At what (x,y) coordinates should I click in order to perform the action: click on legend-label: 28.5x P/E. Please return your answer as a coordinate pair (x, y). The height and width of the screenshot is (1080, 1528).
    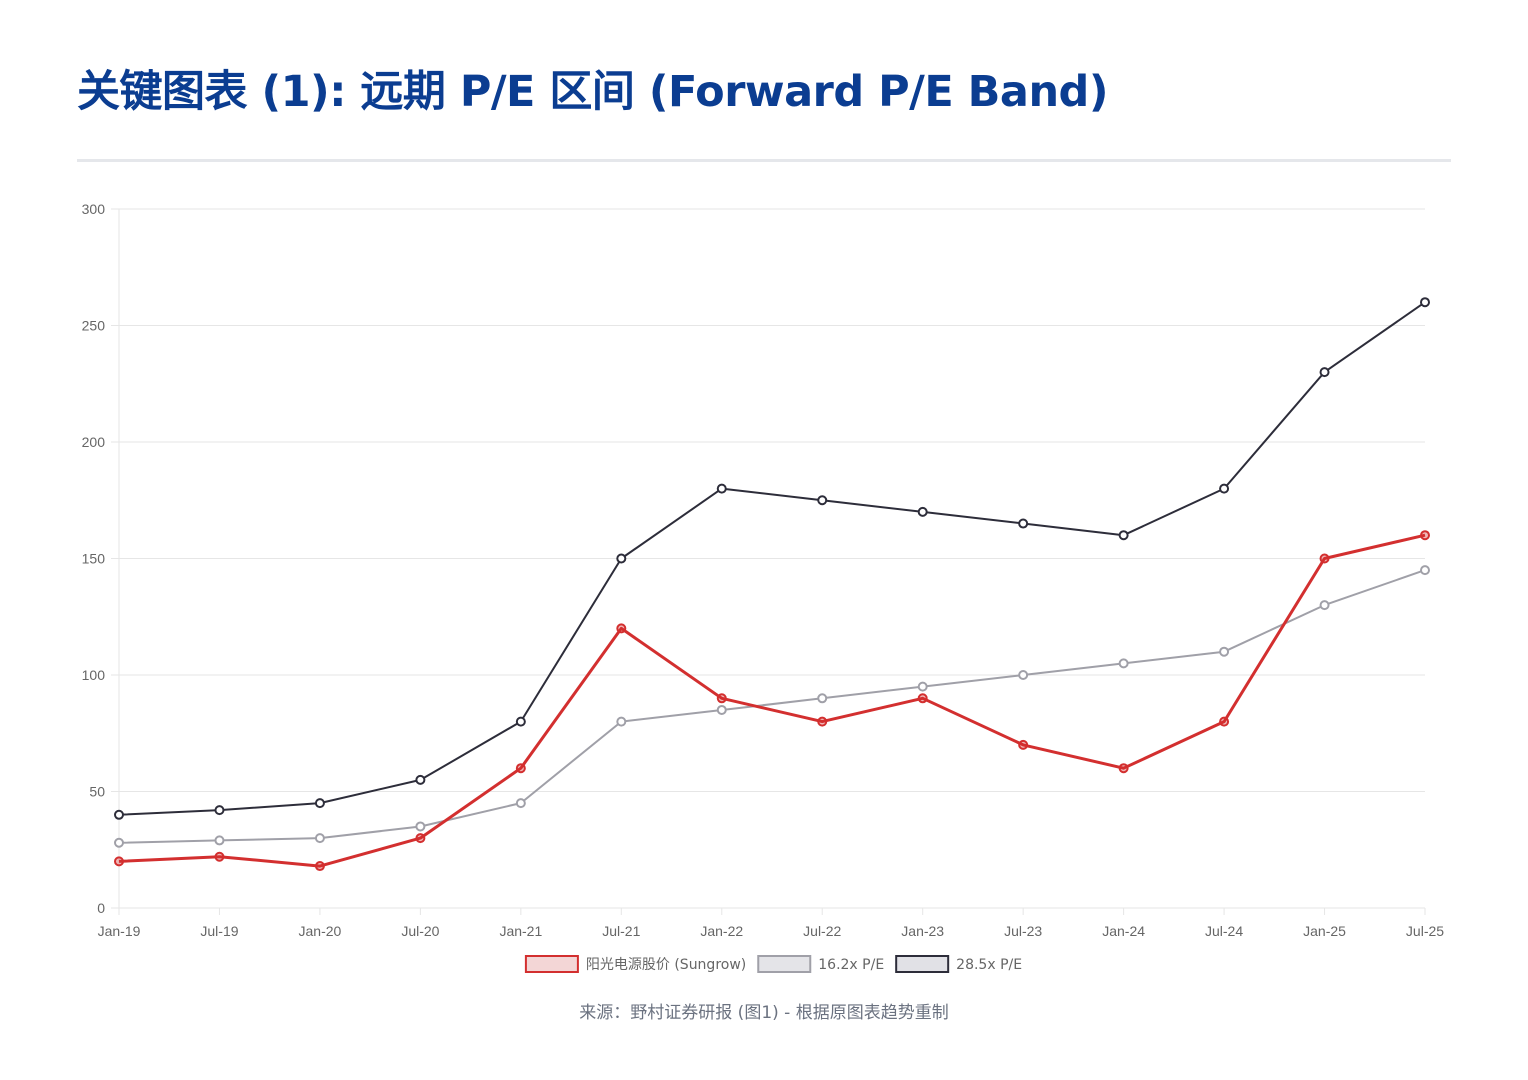
    Looking at the image, I should click on (989, 965).